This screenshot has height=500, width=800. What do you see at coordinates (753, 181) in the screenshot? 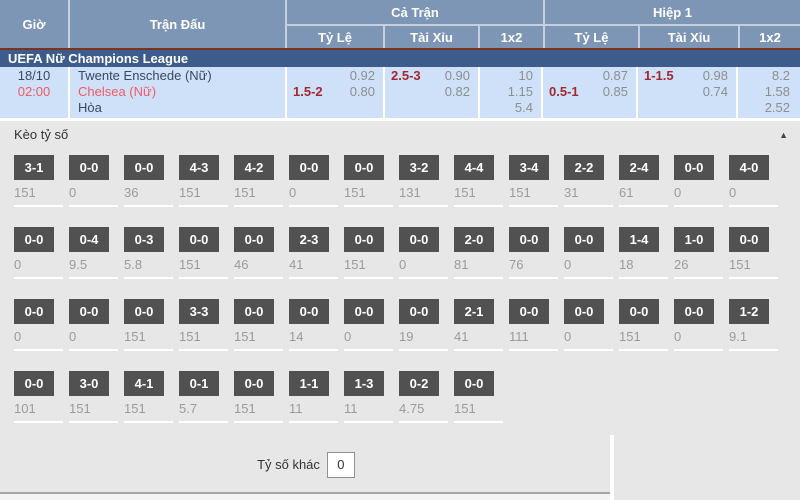
I see `score-cell: 4-0 0` at bounding box center [753, 181].